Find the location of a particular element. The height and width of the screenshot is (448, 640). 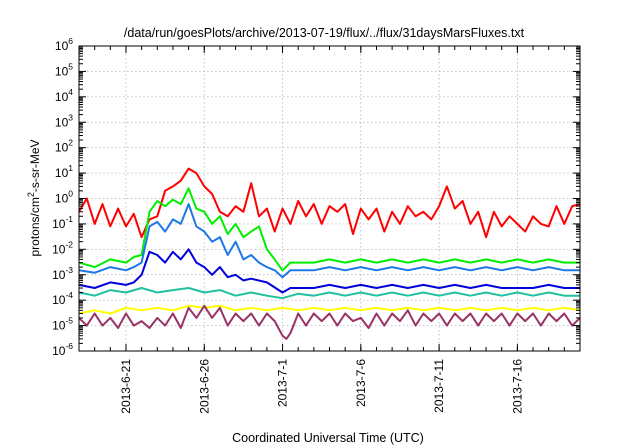

y-tick-exponent: -5 is located at coordinates (69, 321).